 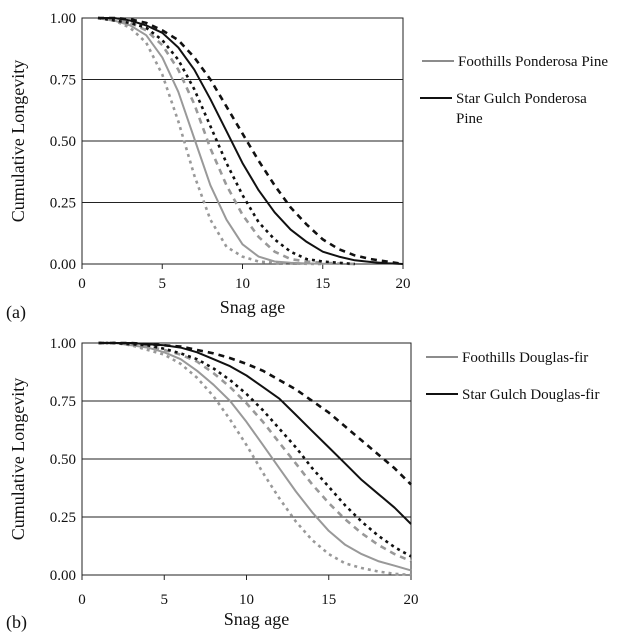 What do you see at coordinates (525, 358) in the screenshot?
I see `legend-label: Foothills Douglas-fir` at bounding box center [525, 358].